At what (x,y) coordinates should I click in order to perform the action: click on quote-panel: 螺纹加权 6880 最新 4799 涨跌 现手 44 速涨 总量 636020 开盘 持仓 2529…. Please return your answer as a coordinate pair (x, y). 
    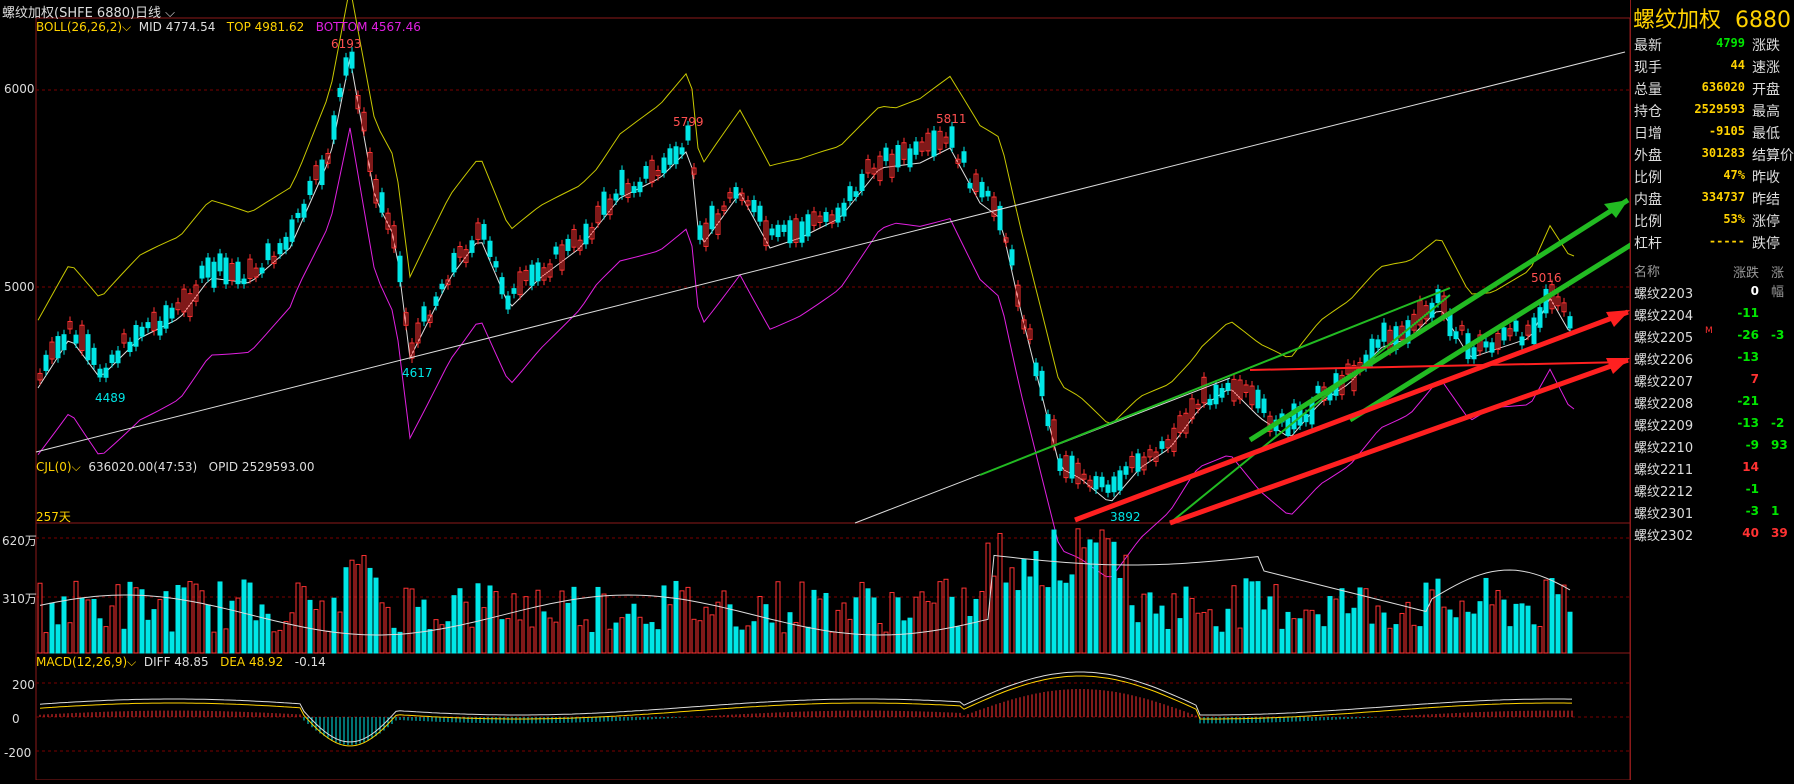
    Looking at the image, I should click on (1712, 390).